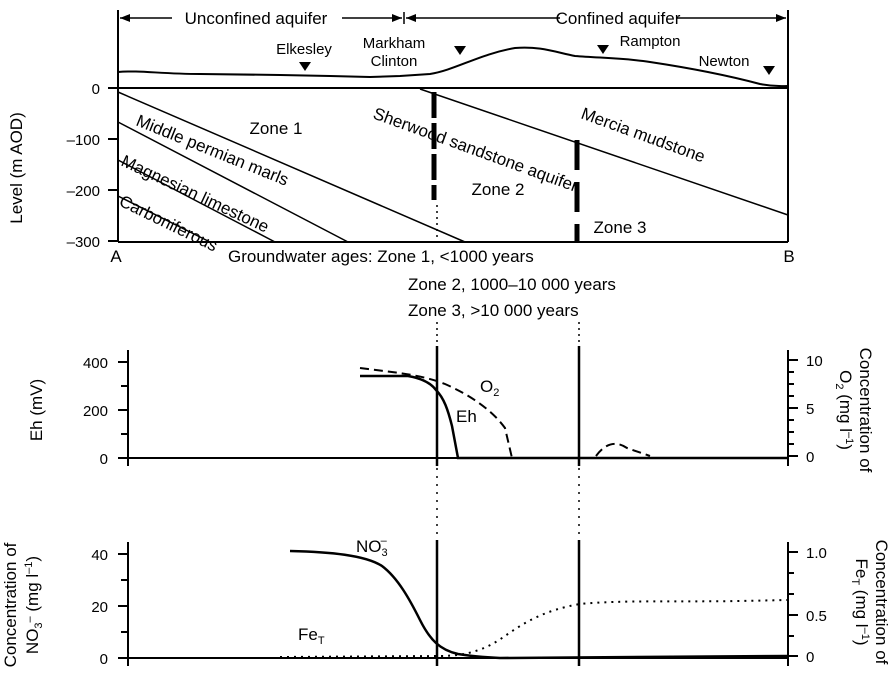 The height and width of the screenshot is (689, 893). What do you see at coordinates (453, 18) in the screenshot?
I see `aquifer-span-arrows` at bounding box center [453, 18].